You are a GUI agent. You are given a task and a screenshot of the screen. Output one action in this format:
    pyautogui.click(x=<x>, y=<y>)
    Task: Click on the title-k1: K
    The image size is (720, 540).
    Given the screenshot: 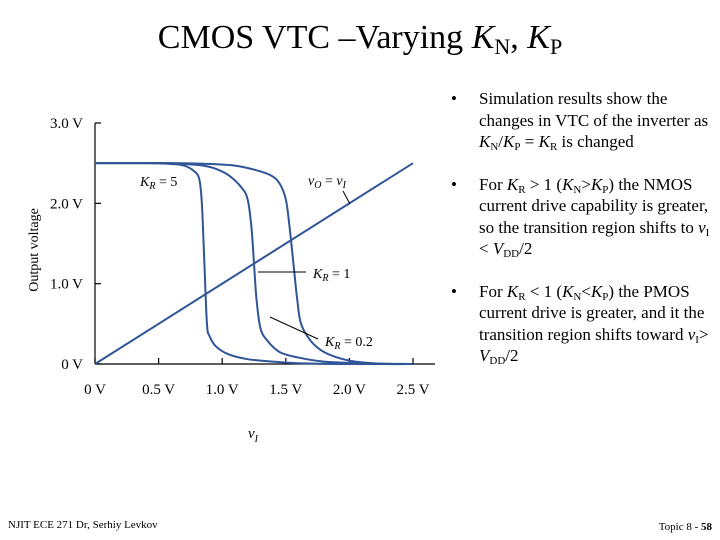 What is the action you would take?
    pyautogui.click(x=483, y=37)
    